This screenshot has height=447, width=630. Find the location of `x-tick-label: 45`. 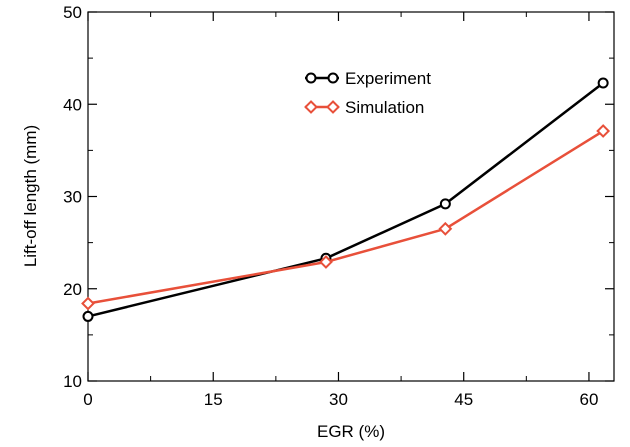

x-tick-label: 45 is located at coordinates (463, 399).